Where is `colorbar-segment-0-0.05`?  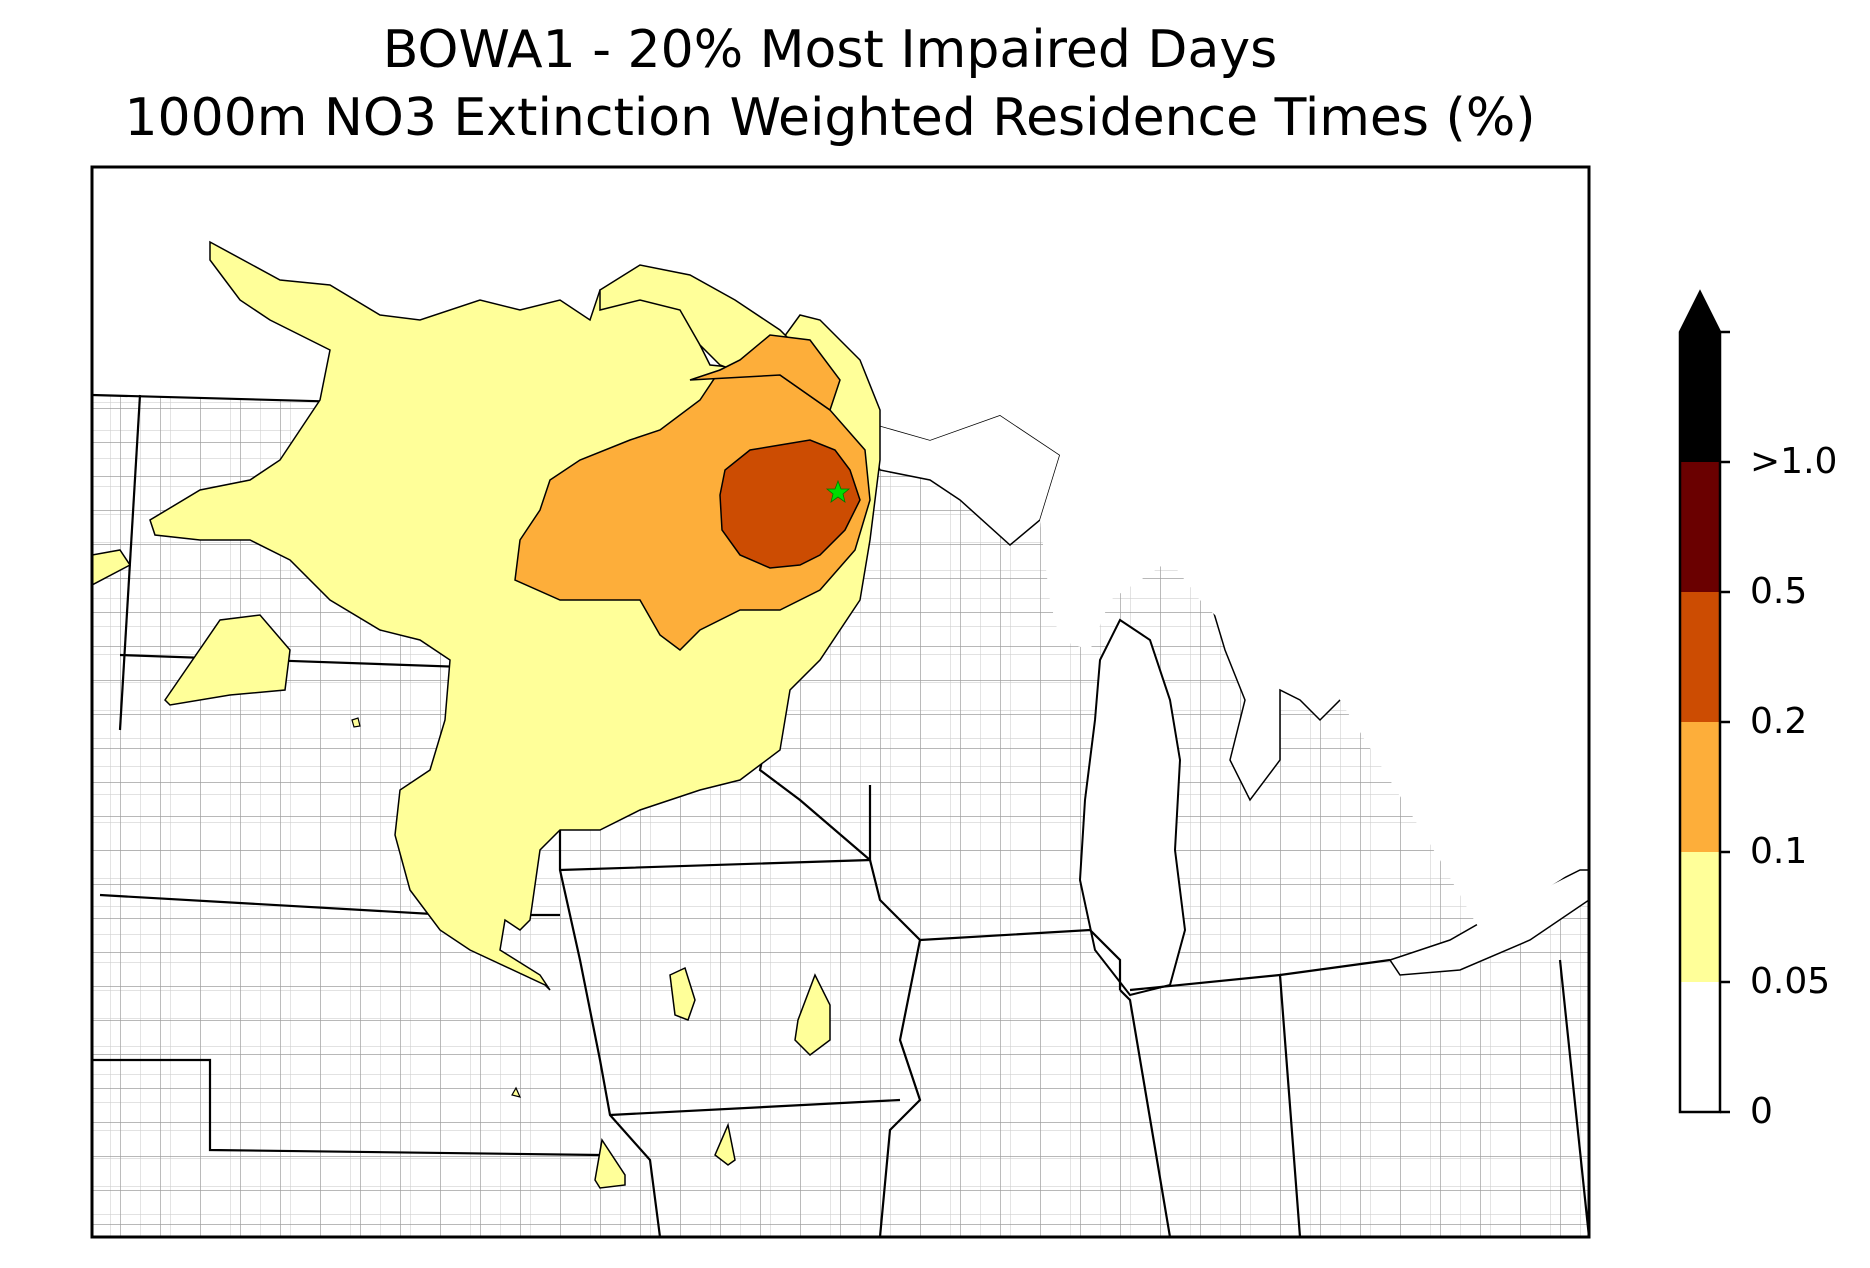 colorbar-segment-0-0.05 is located at coordinates (1700, 1047).